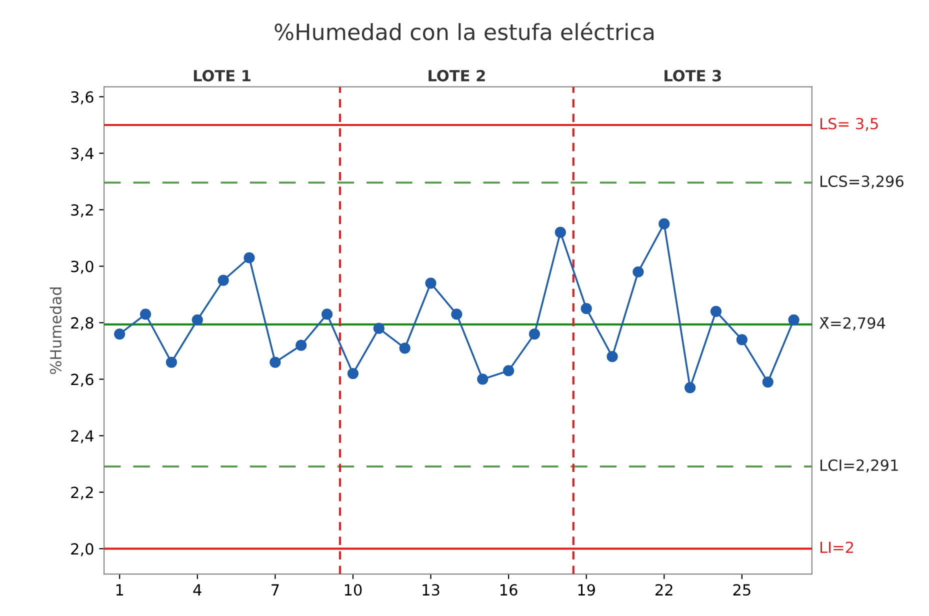  I want to click on y-tick-label: 3,6, so click(82, 97).